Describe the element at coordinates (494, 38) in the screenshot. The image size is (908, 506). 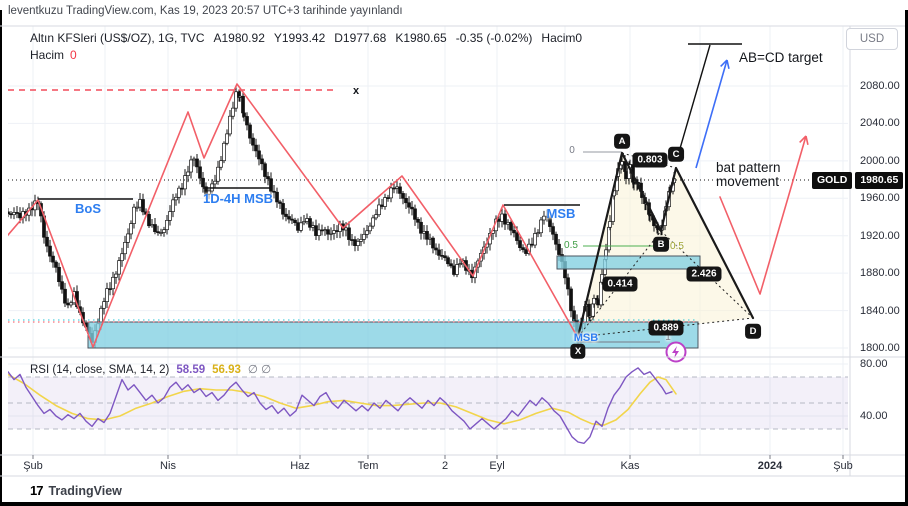
I see `change-value: -0.35 (-0.02%)` at that location.